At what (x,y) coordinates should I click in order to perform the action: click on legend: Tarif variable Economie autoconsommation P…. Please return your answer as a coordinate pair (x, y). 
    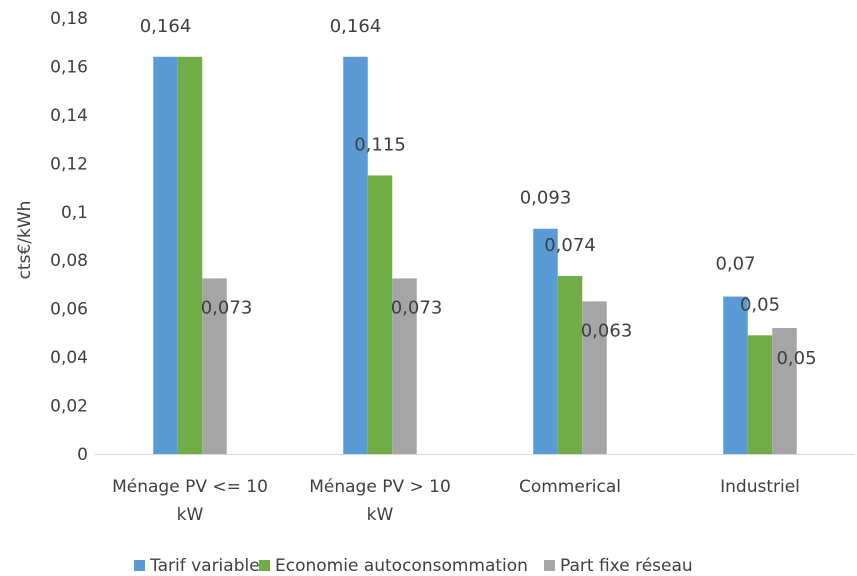
    Looking at the image, I should click on (413, 566).